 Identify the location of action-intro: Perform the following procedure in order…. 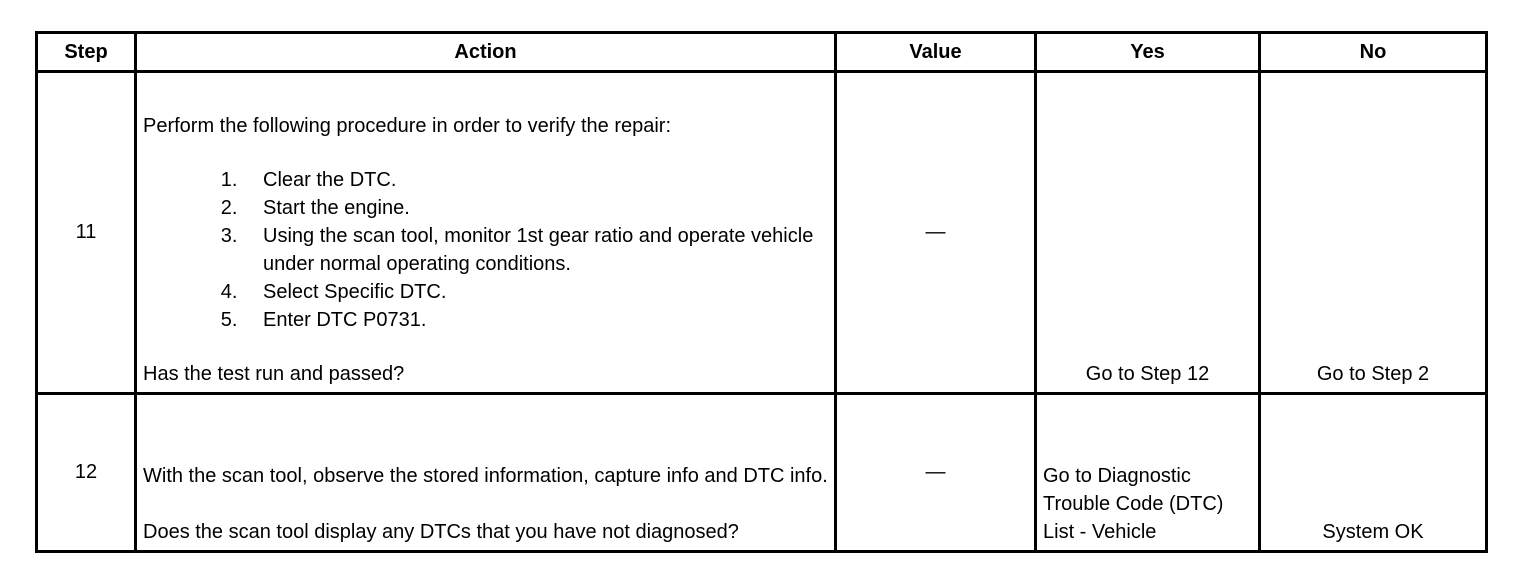
(407, 126).